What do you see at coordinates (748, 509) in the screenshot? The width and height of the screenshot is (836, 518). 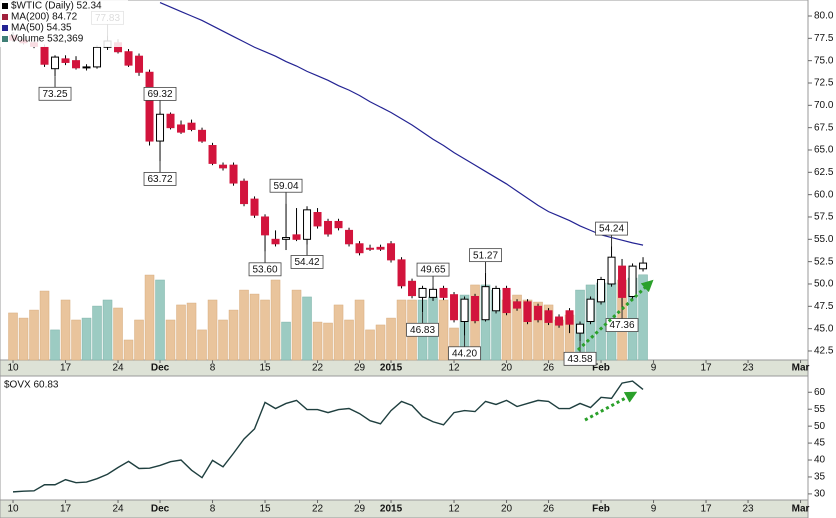 I see `x-tick-label: 23` at bounding box center [748, 509].